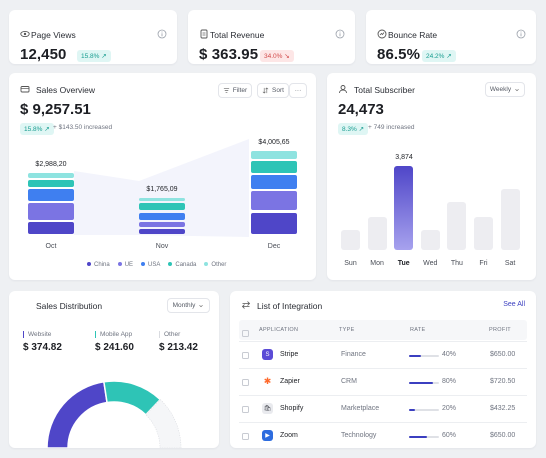 The height and width of the screenshot is (458, 546). I want to click on x-label-fri: Fri, so click(483, 263).